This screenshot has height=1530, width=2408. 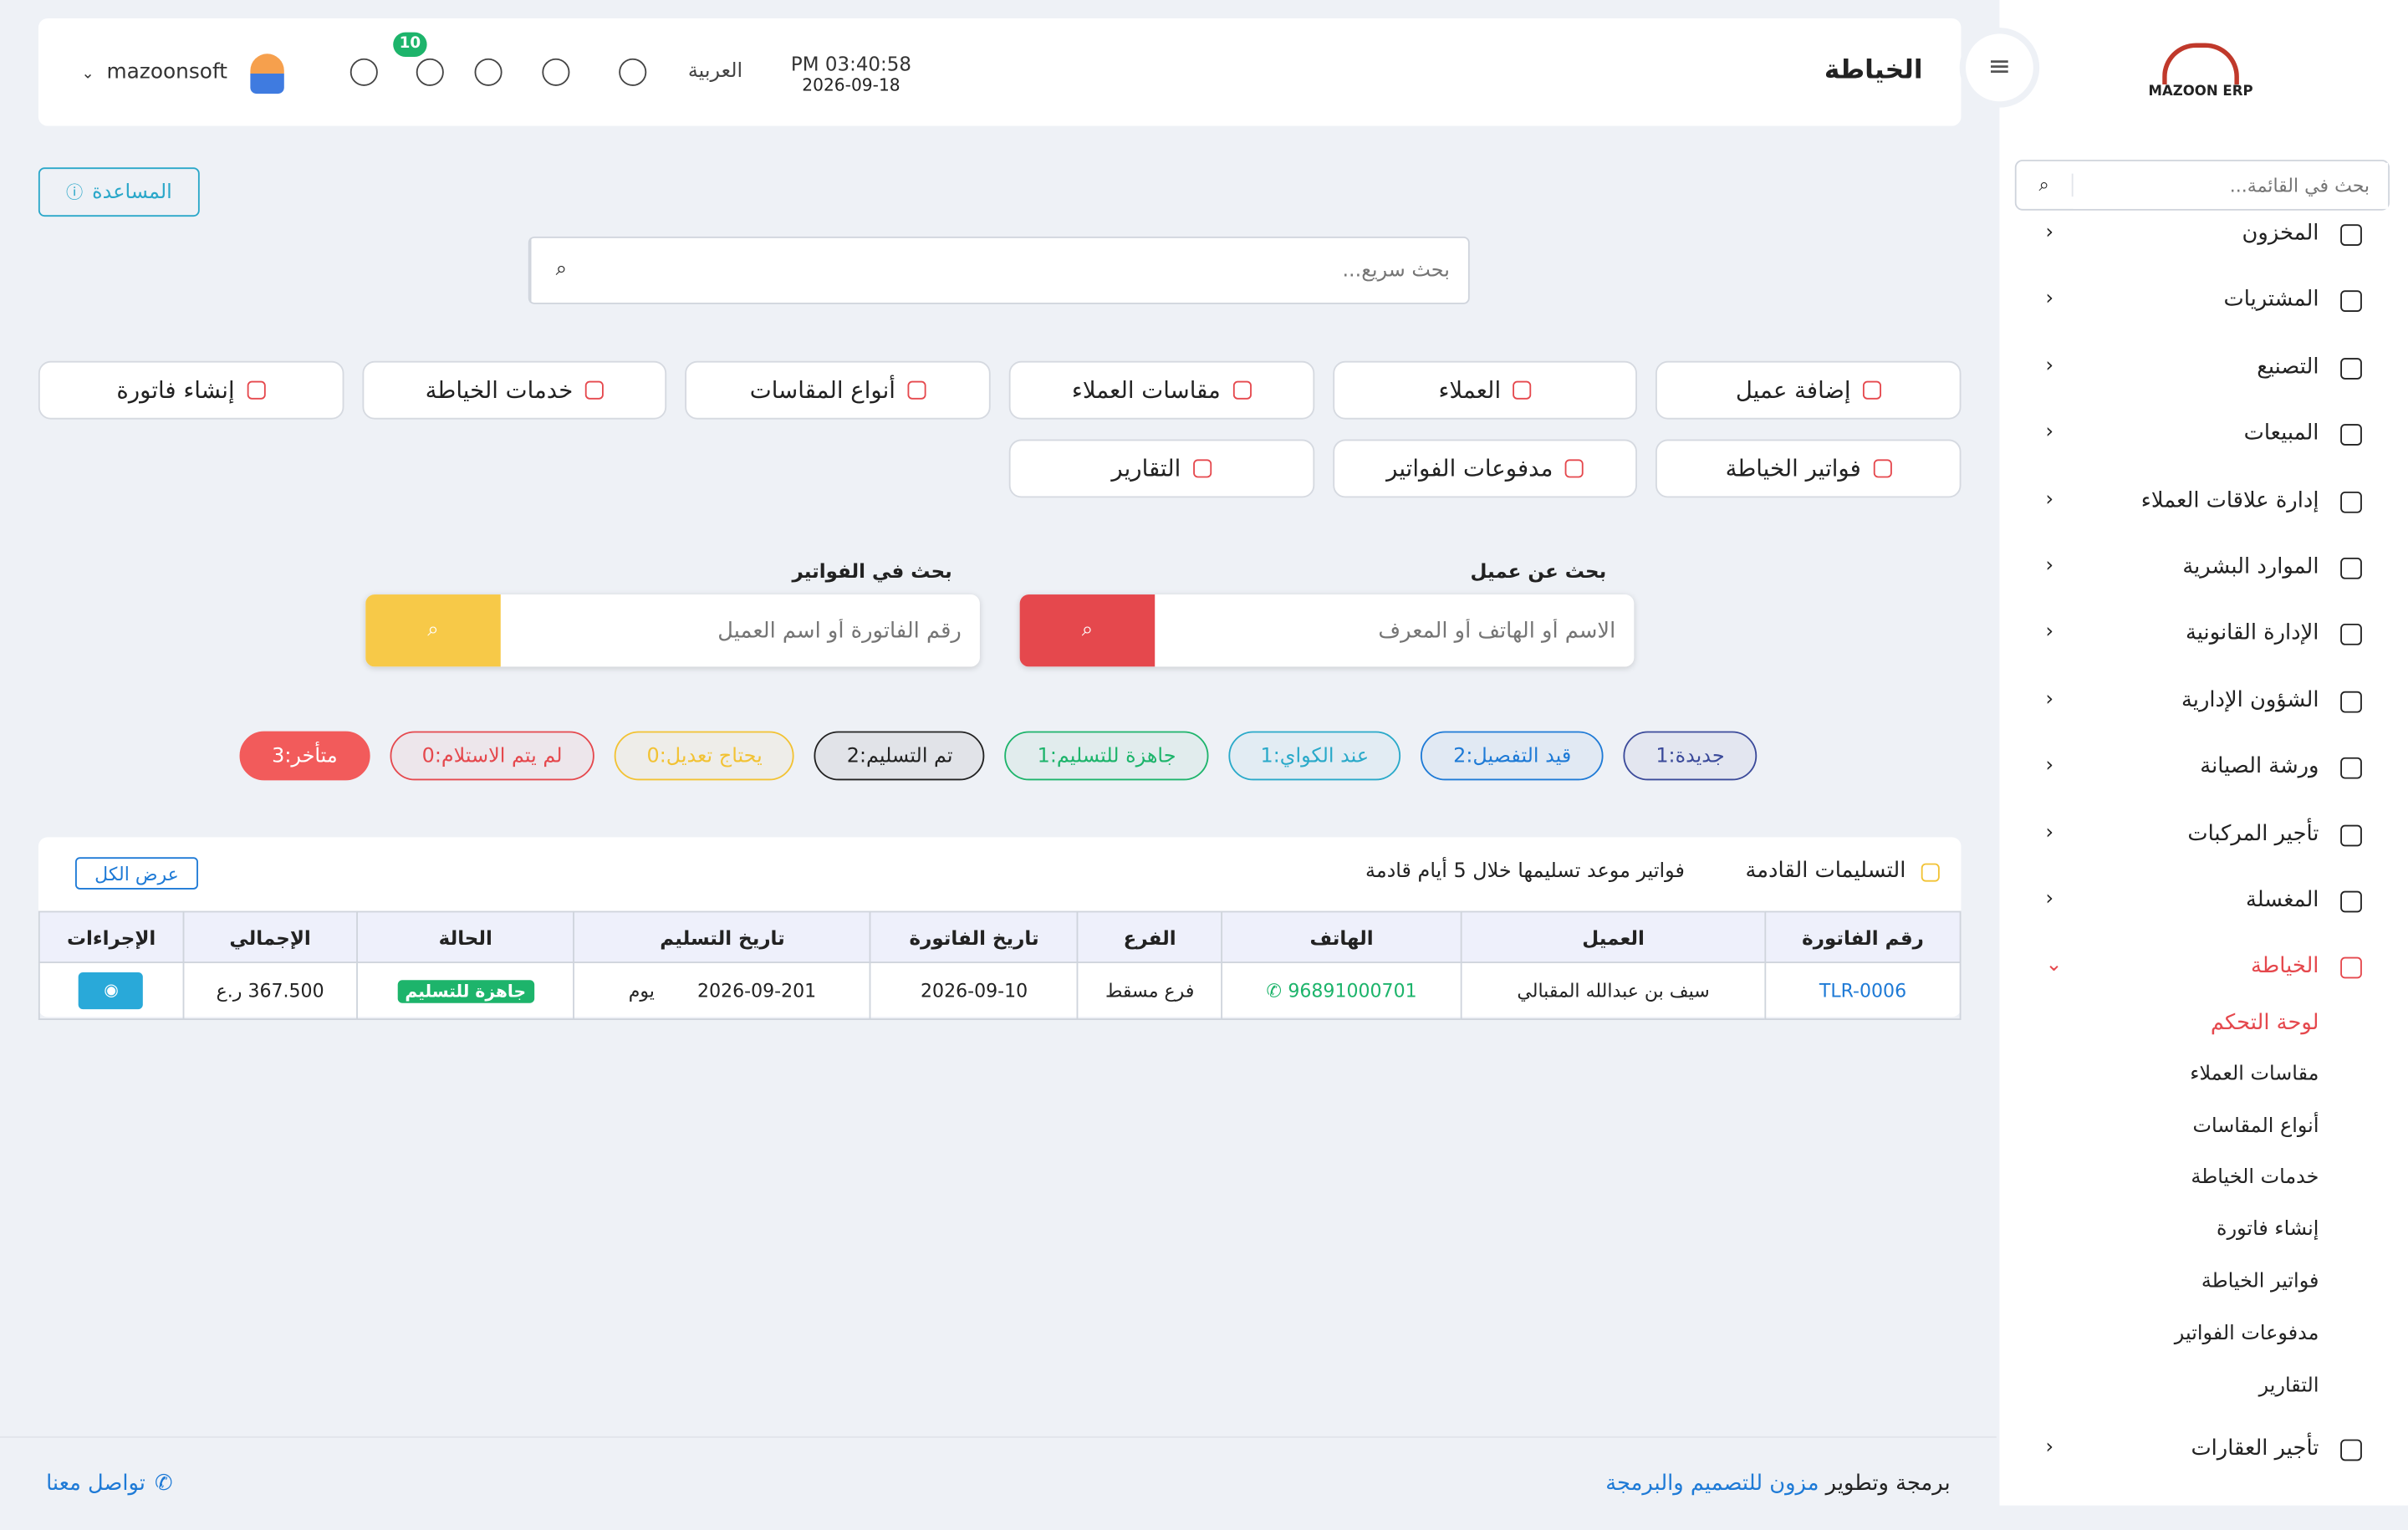 What do you see at coordinates (2255, 1448) in the screenshot?
I see `menu-label: تأجير العقارات` at bounding box center [2255, 1448].